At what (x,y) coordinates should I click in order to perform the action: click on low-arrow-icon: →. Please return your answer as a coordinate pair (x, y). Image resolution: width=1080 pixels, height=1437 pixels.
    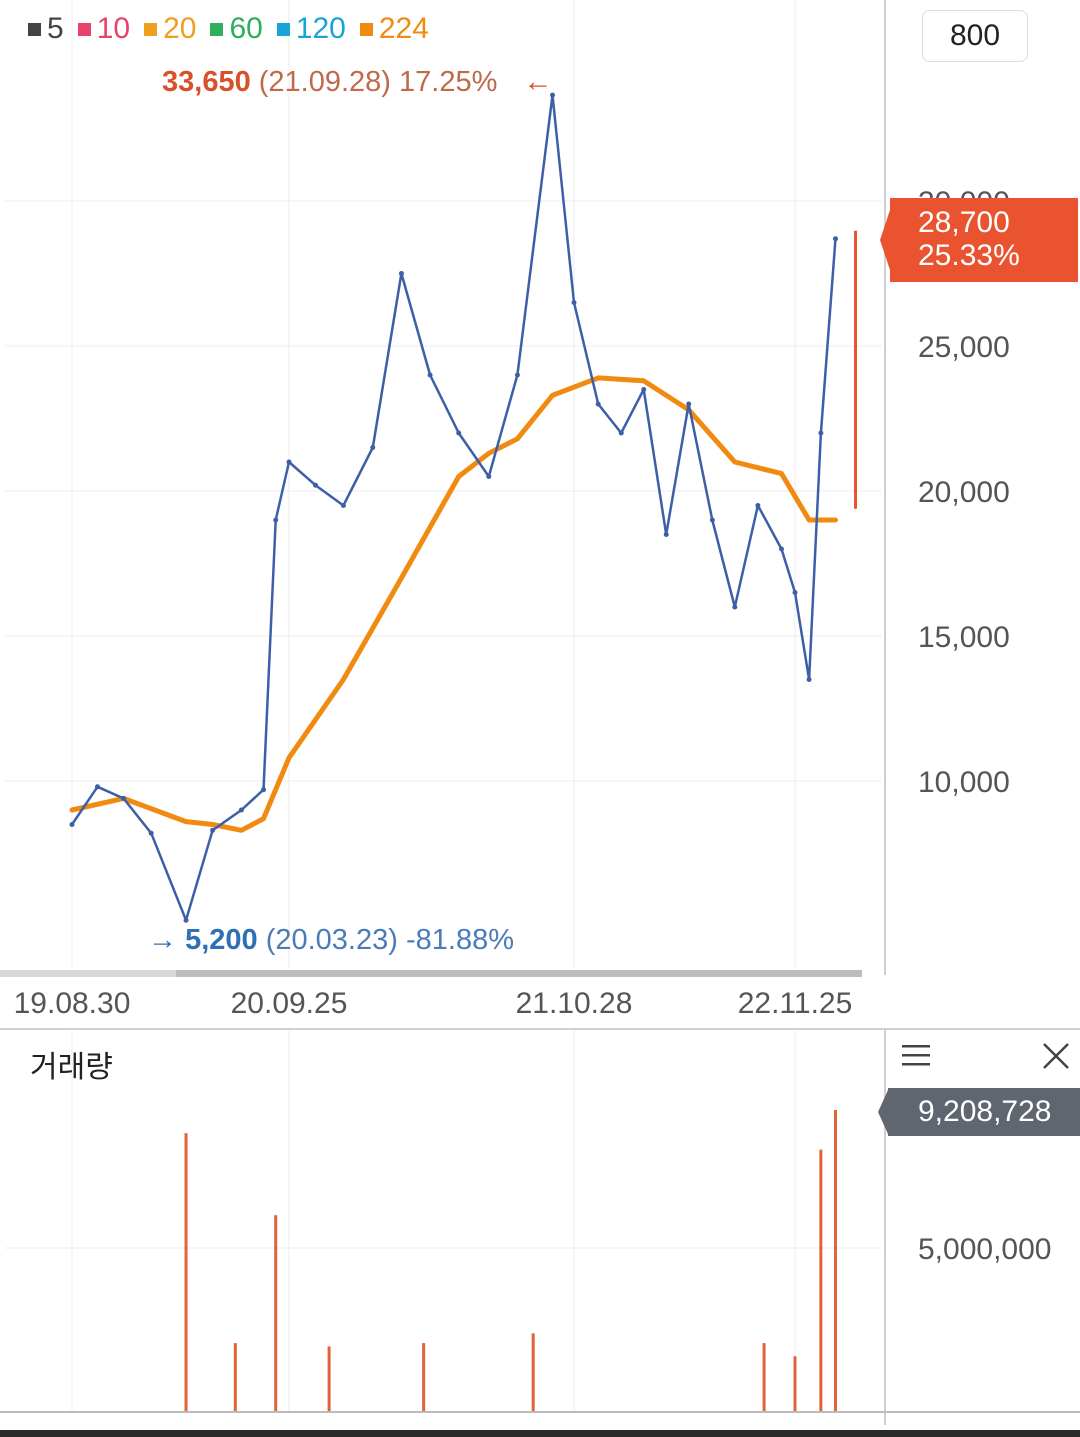
    Looking at the image, I should click on (162, 940).